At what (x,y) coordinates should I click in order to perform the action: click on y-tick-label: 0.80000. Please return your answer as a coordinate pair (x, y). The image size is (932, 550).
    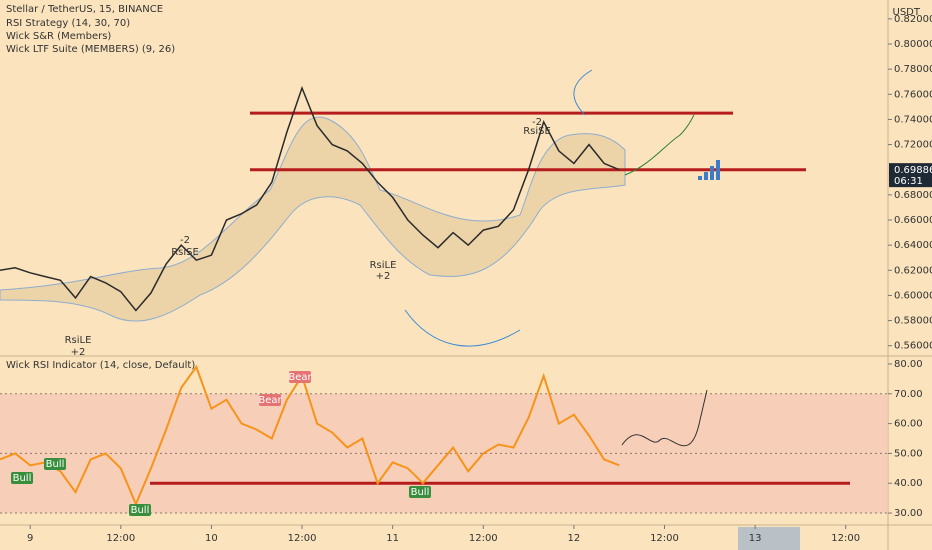
    Looking at the image, I should click on (913, 44).